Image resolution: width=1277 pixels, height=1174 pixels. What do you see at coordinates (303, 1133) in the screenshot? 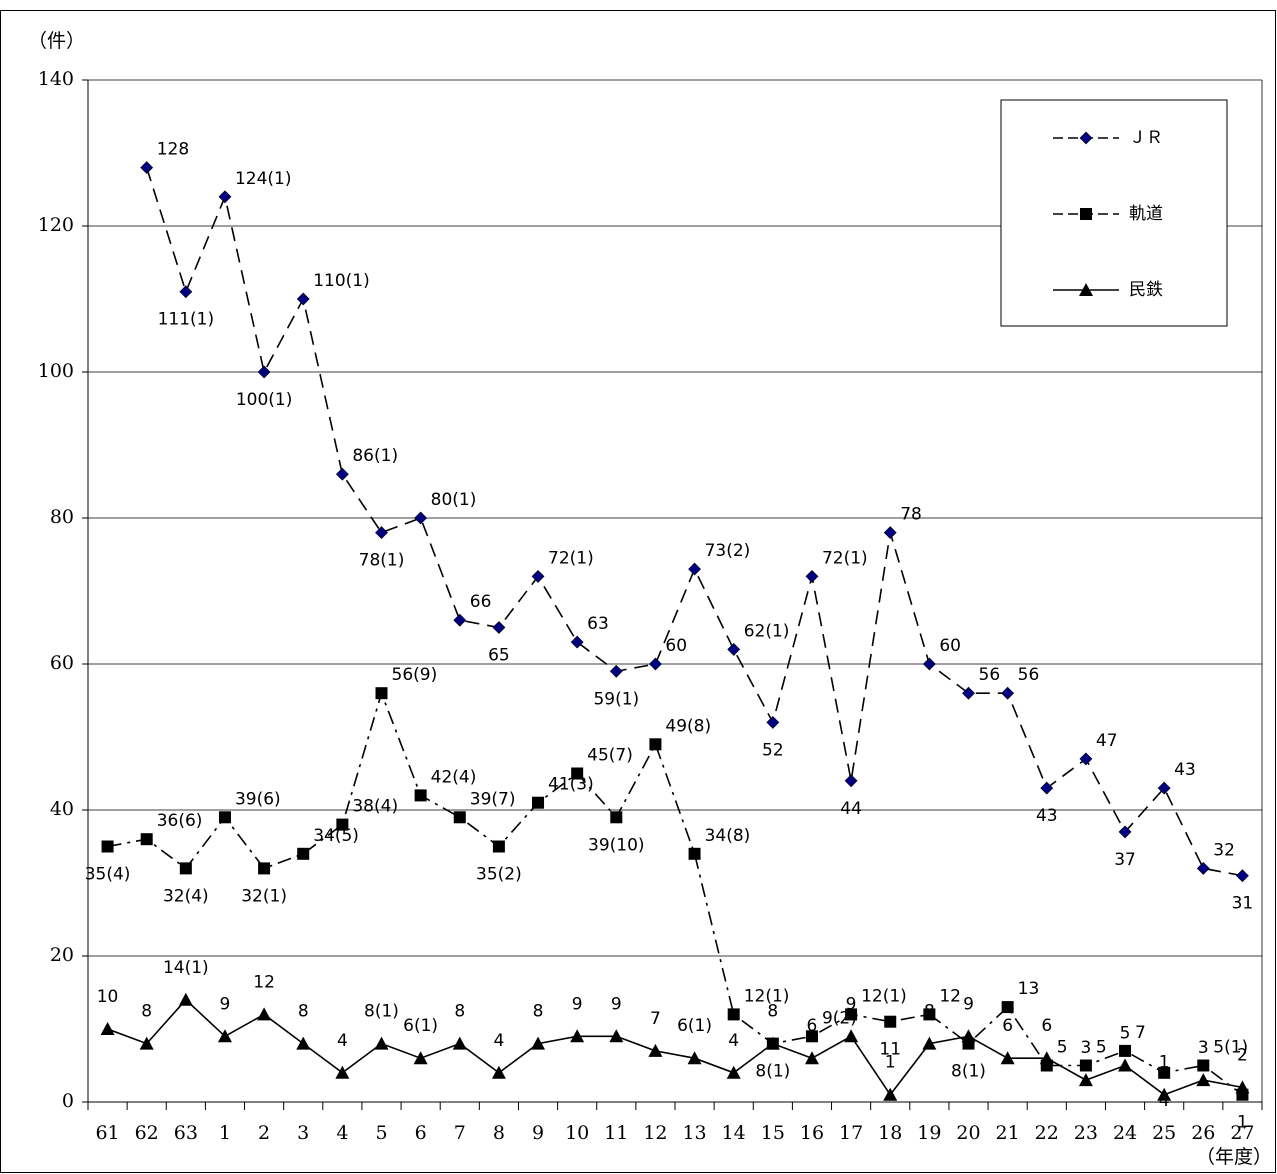
I see `x-tick-label: 3` at bounding box center [303, 1133].